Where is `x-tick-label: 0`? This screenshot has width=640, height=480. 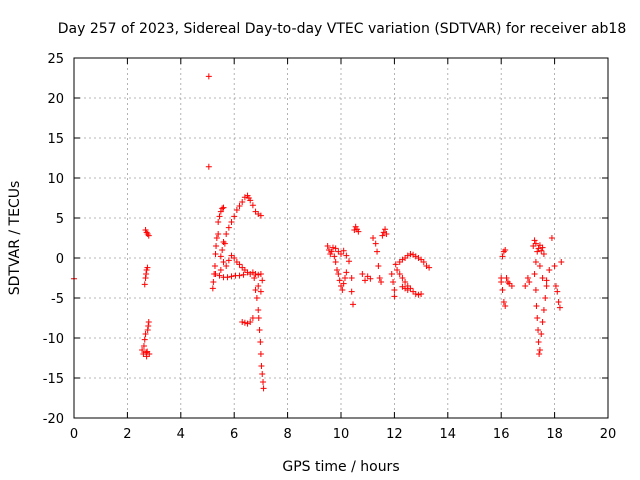
x-tick-label: 0 is located at coordinates (74, 434).